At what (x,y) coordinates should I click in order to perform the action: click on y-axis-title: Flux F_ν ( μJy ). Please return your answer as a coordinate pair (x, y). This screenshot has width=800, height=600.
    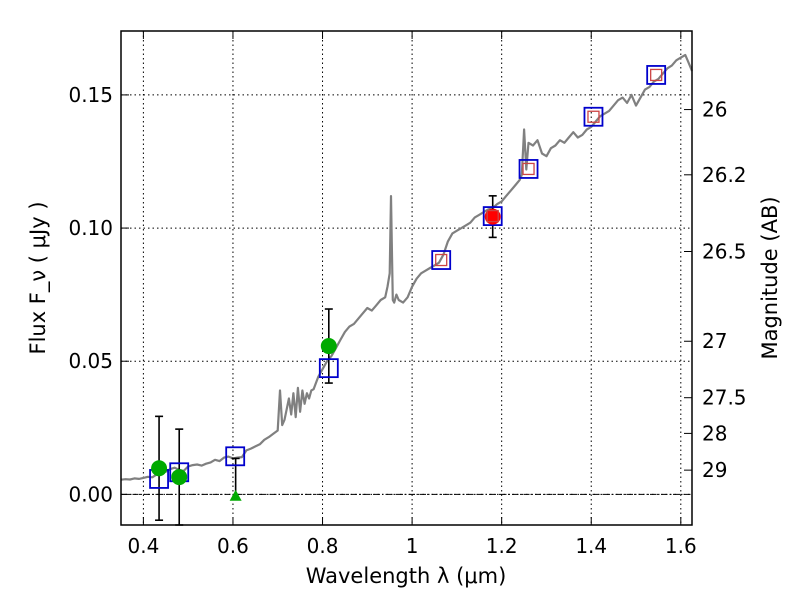
    Looking at the image, I should click on (38, 277).